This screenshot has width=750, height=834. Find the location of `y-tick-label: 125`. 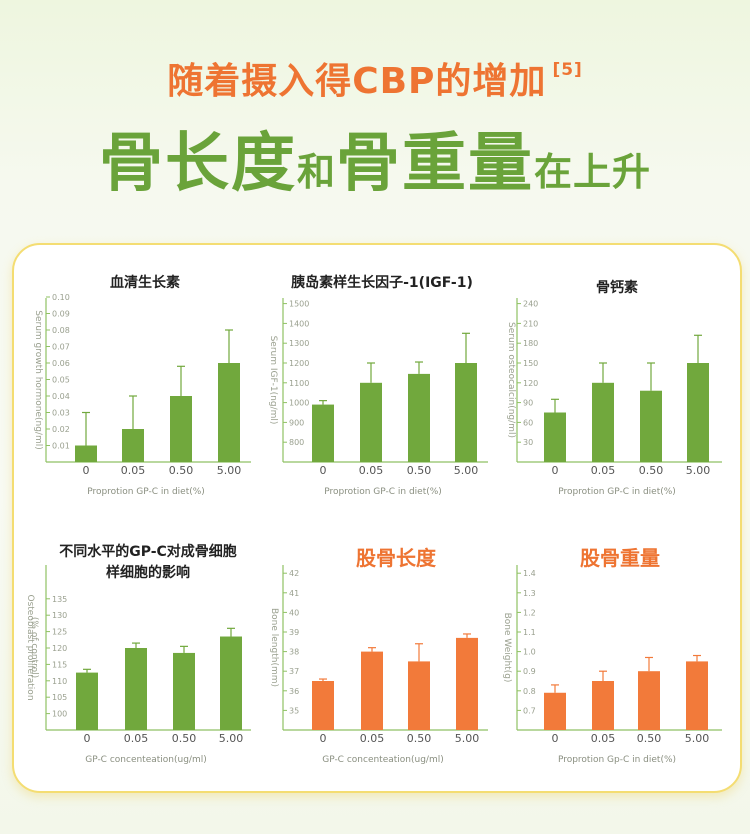

y-tick-label: 125 is located at coordinates (59, 632).